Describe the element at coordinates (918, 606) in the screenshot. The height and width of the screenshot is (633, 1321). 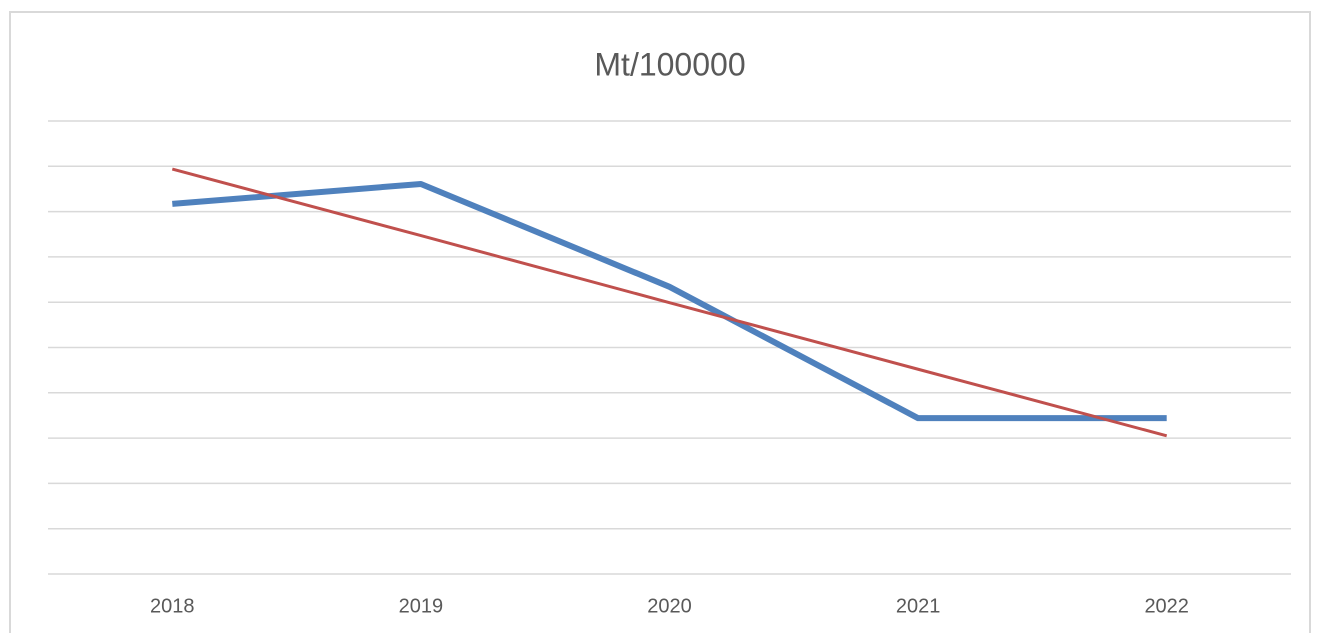
I see `x-tick-label: 2021` at that location.